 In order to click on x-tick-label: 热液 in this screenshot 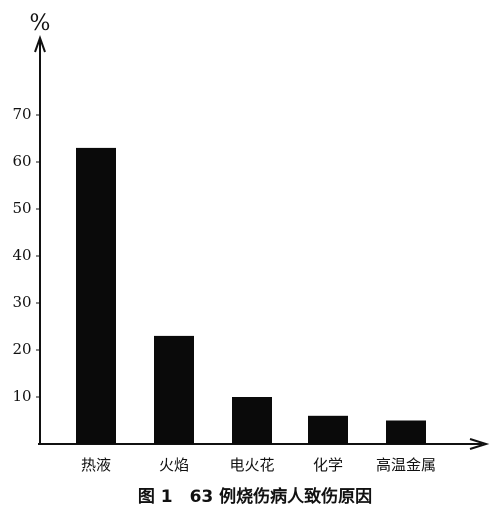, I will do `click(96, 465)`.